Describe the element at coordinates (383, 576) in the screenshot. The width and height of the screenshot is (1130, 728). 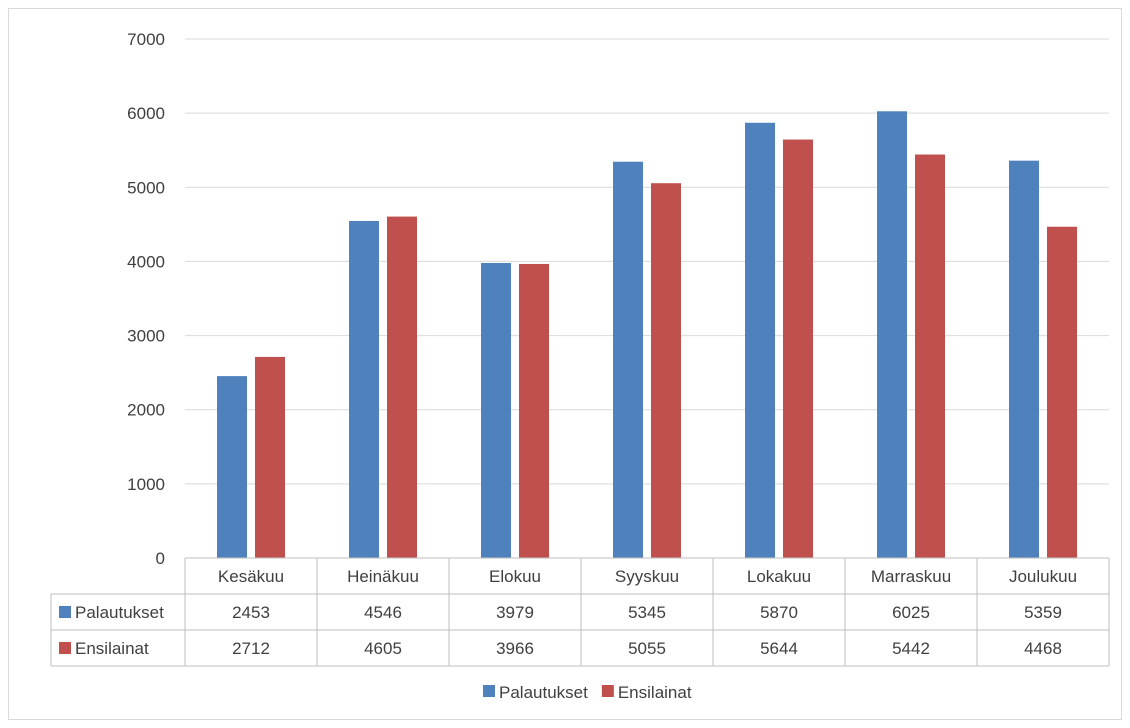
I see `x-category-label: Heinäkuu` at that location.